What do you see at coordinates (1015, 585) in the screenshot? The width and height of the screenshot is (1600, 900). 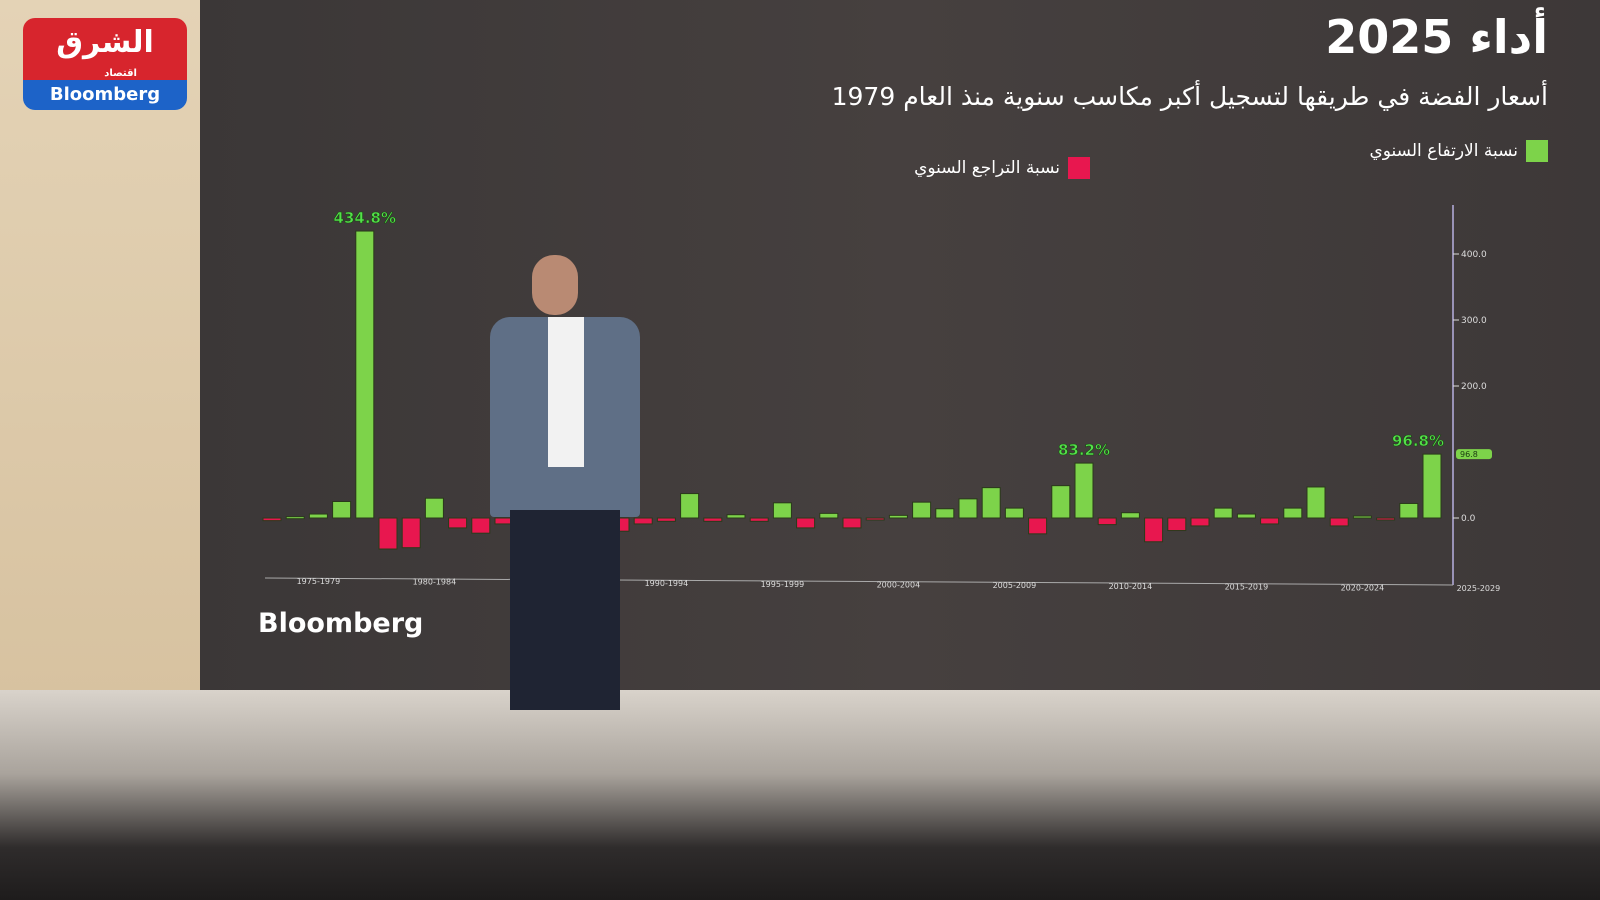 I see `x-tick-label: 2005-2009` at bounding box center [1015, 585].